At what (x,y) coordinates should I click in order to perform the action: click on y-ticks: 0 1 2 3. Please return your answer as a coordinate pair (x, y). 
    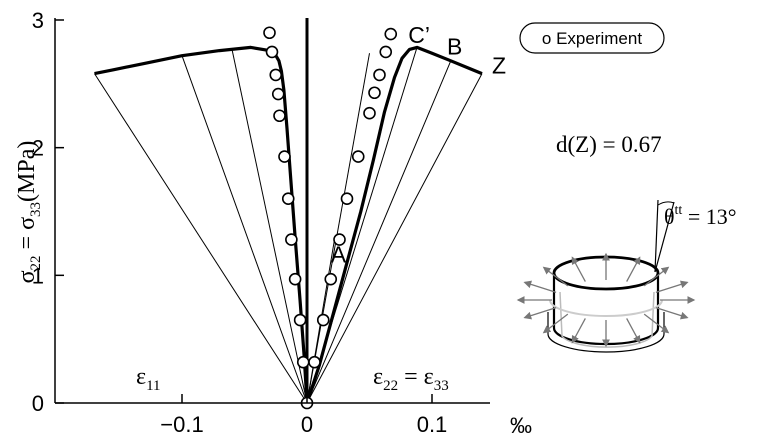
    Looking at the image, I should click on (48, 212).